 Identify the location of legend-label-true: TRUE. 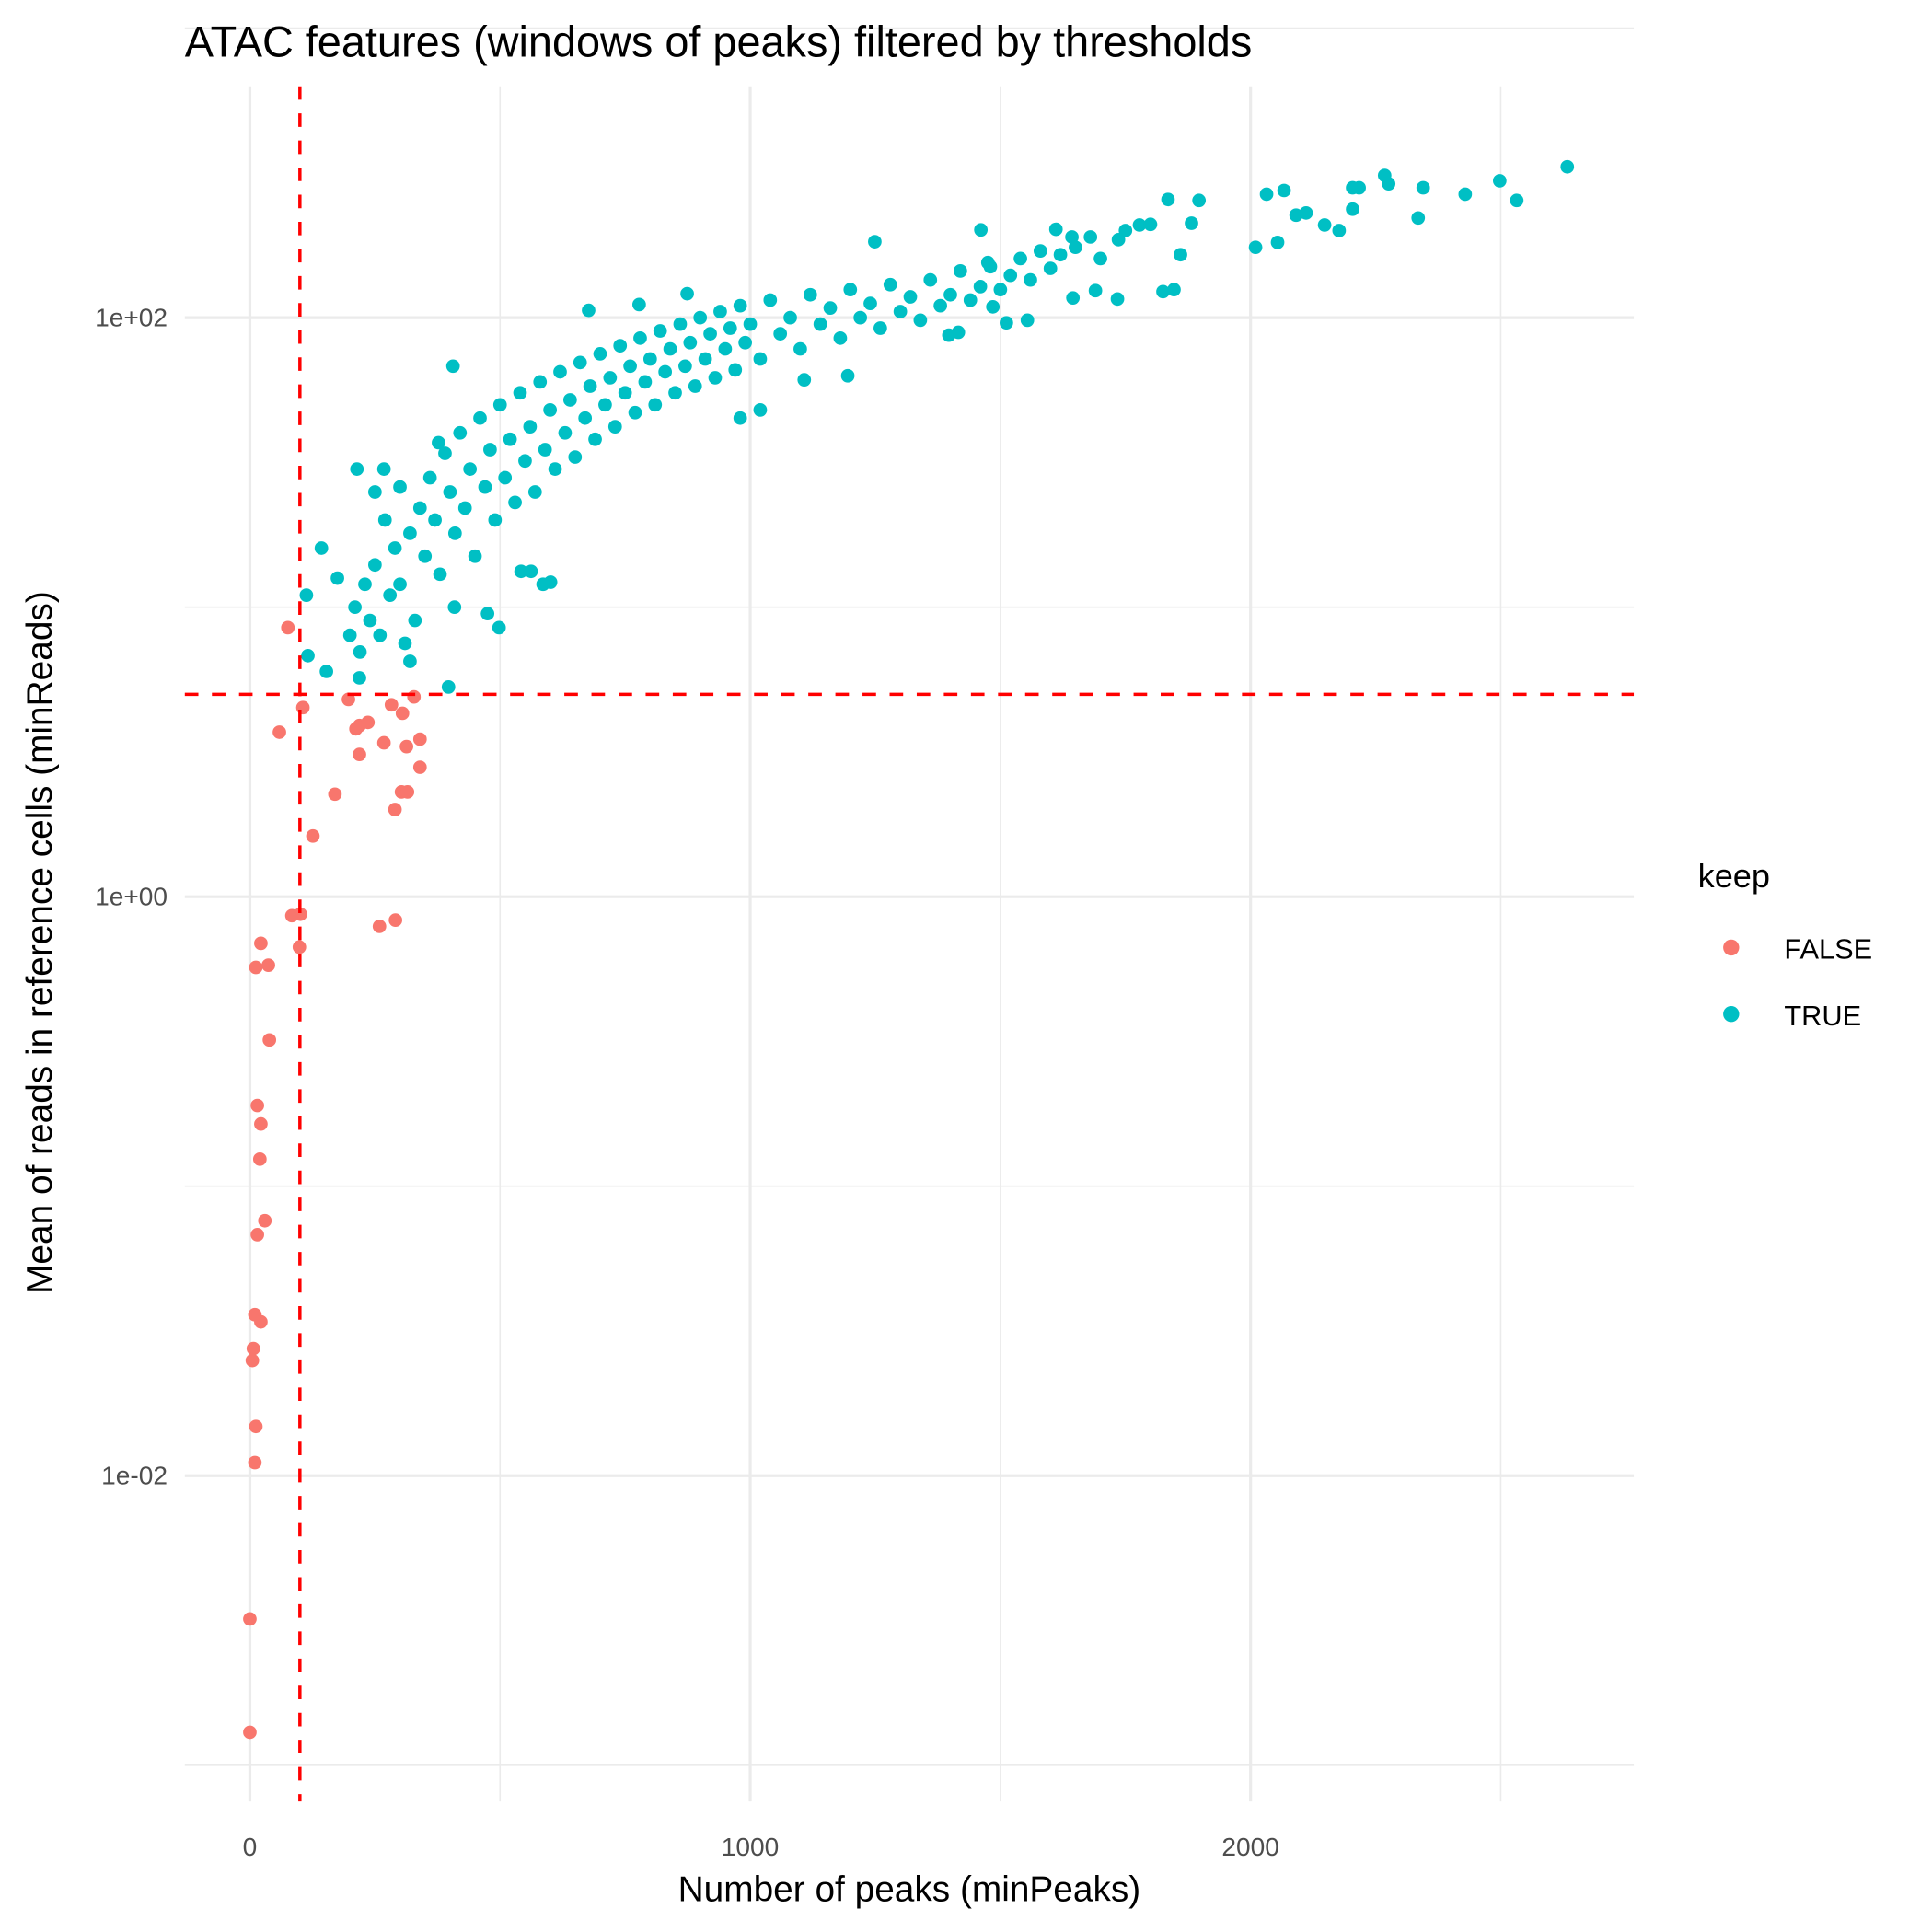
(1823, 1016).